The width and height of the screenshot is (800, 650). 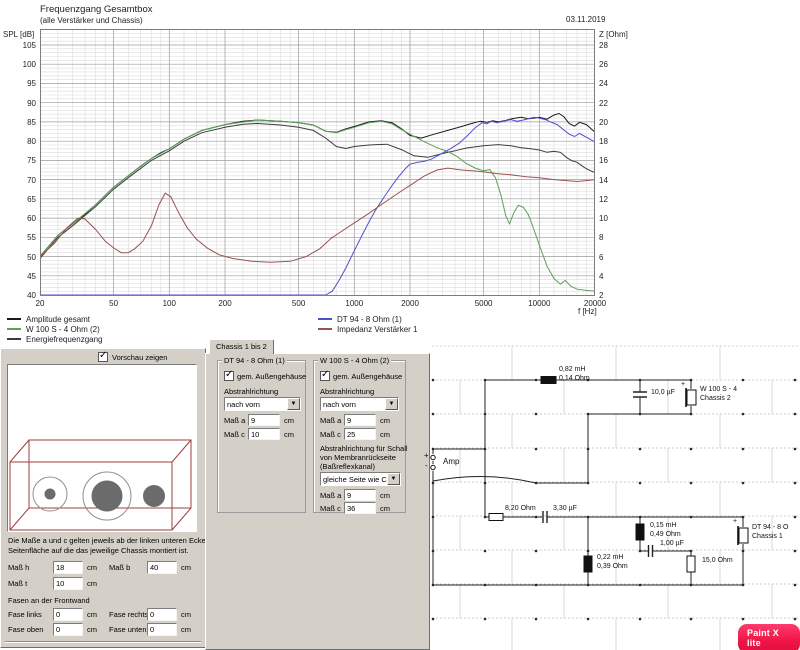 What do you see at coordinates (433, 457) in the screenshot?
I see `amp-plus-terminal` at bounding box center [433, 457].